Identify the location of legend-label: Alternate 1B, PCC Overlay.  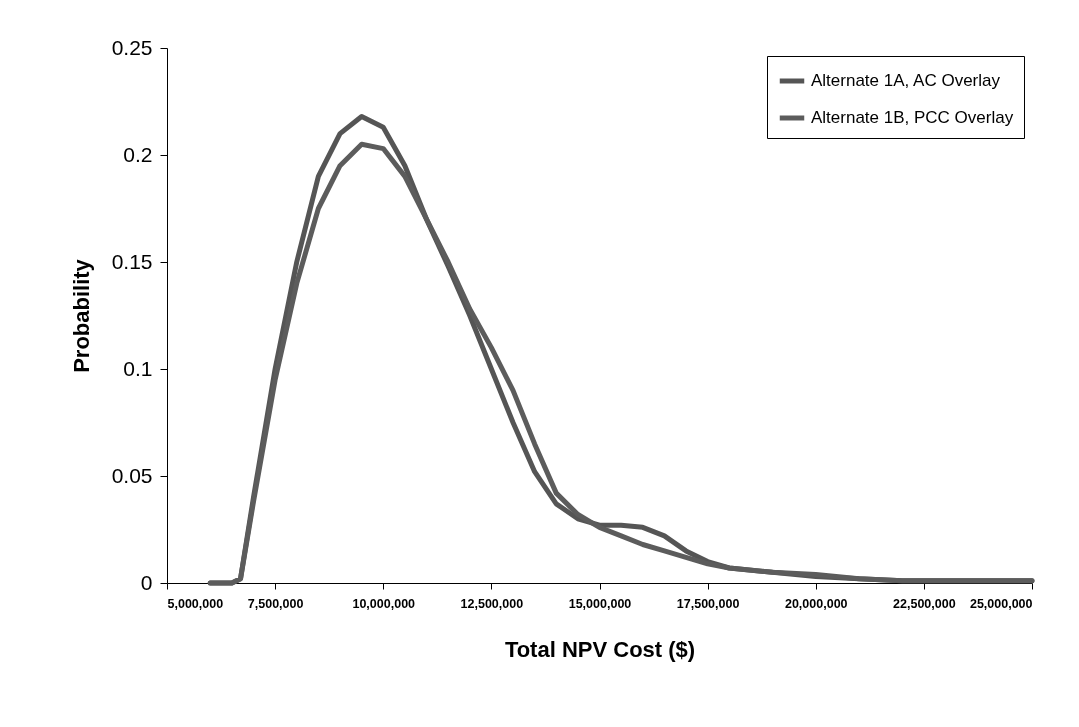
(912, 117).